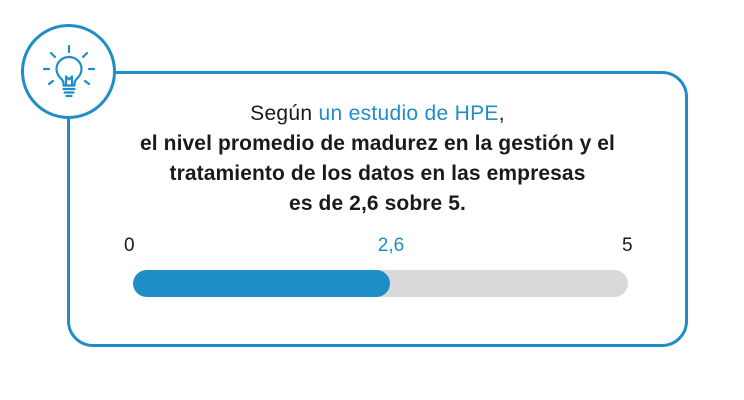  What do you see at coordinates (391, 245) in the screenshot?
I see `scale-value-label: 2,6` at bounding box center [391, 245].